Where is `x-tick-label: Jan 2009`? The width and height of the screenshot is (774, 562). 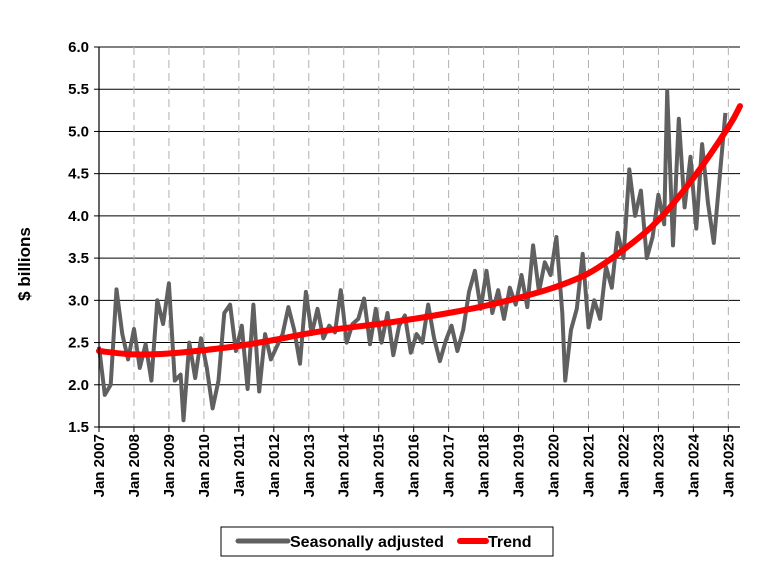 x-tick-label: Jan 2009 is located at coordinates (169, 465).